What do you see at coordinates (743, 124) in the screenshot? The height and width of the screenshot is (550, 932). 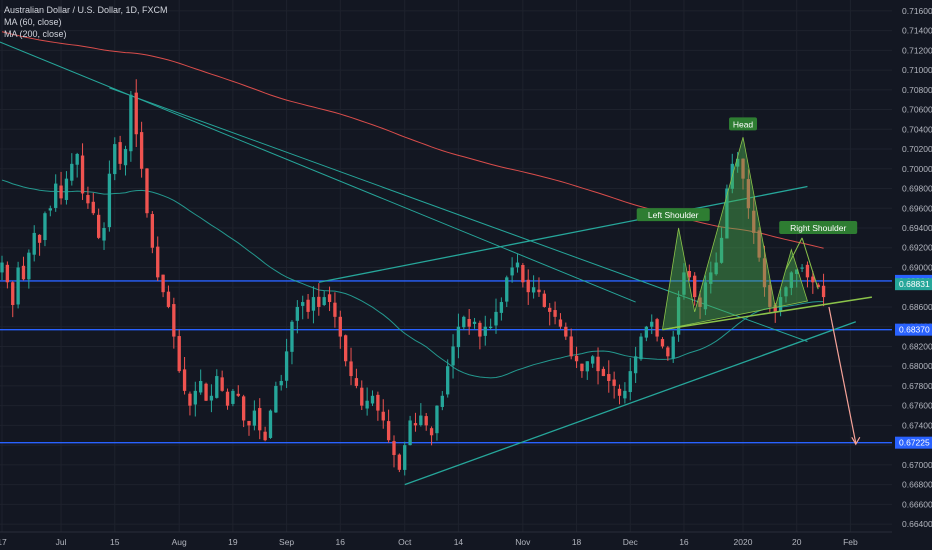 I see `pattern-label-text: Head` at bounding box center [743, 124].